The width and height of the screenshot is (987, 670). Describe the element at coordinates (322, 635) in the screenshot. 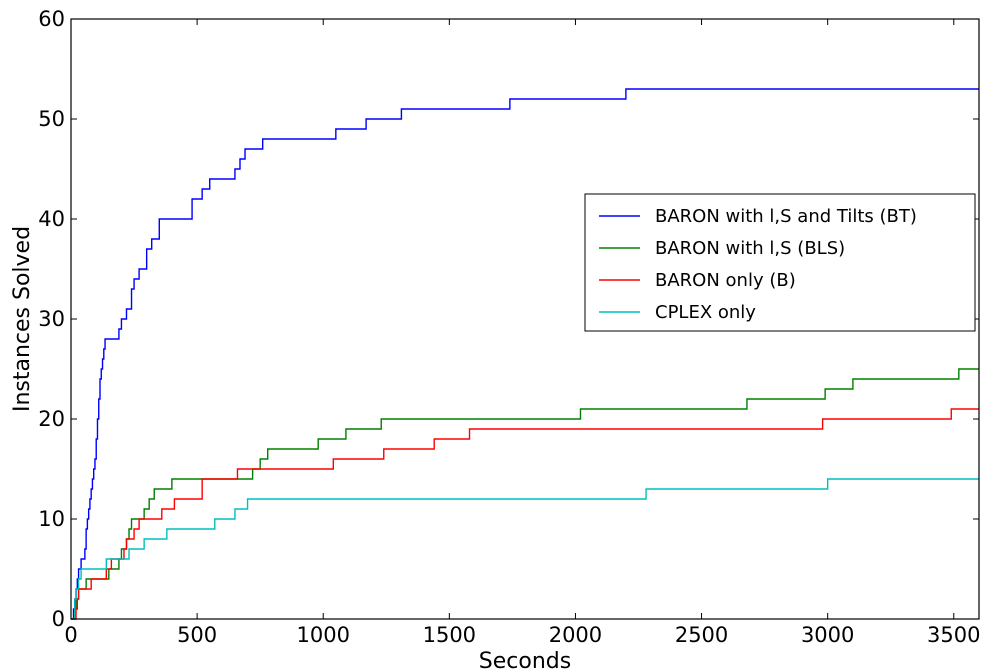

I see `x-tick-label-2: 1000` at that location.